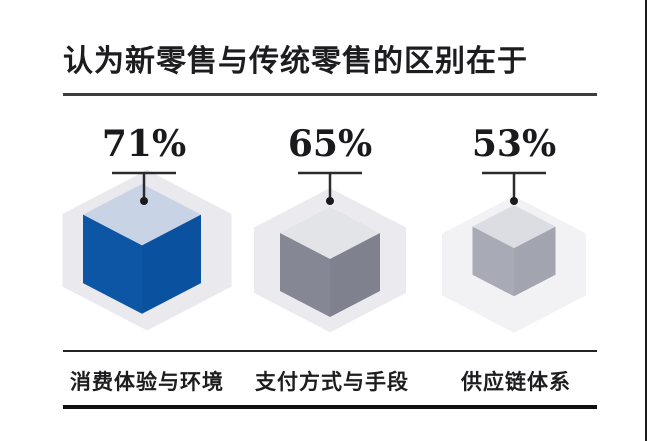 The width and height of the screenshot is (650, 441). I want to click on value-label-2: 65%, so click(330, 144).